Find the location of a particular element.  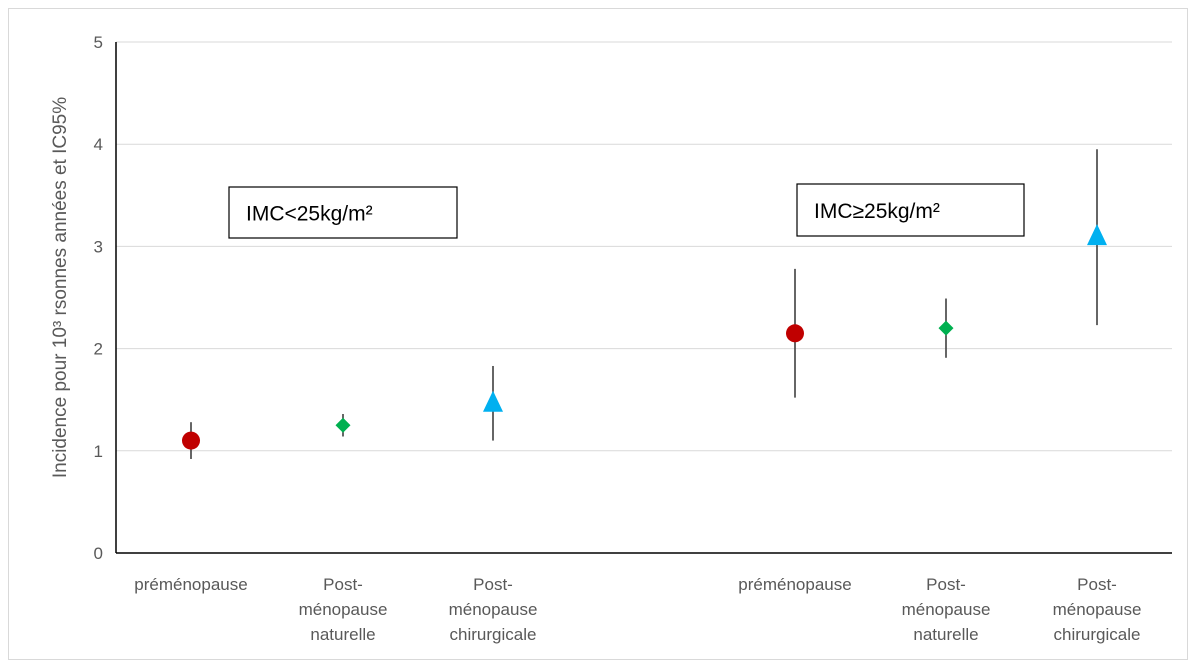

y-tick-label: 3 is located at coordinates (98, 246).